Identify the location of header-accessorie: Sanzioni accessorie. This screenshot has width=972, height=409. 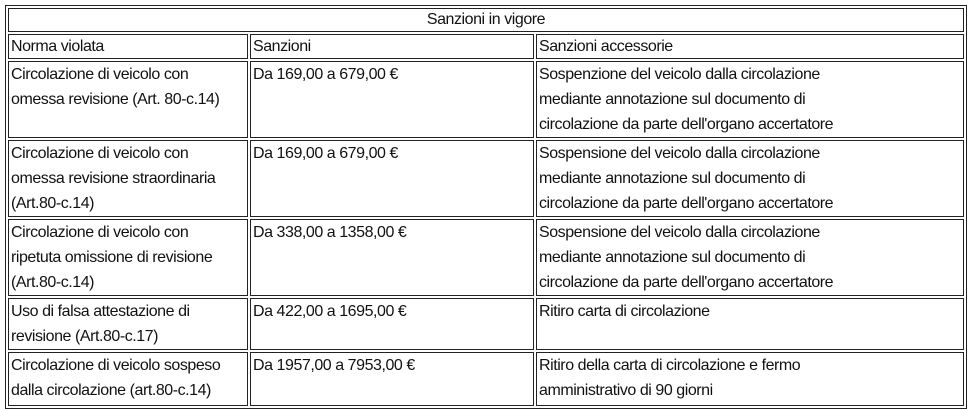
(750, 46).